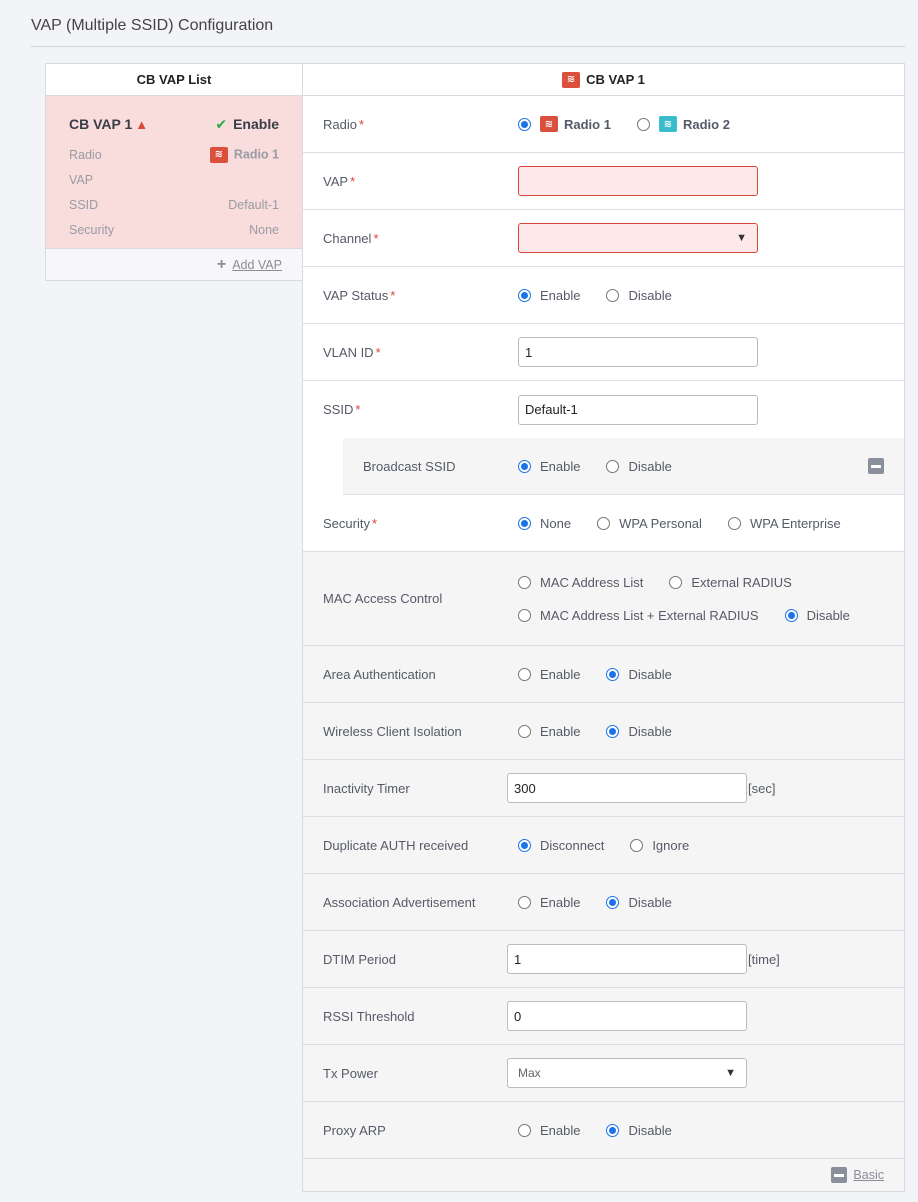 The image size is (918, 1202). I want to click on page-title: VAP (Multiple SSID) Configuration, so click(152, 25).